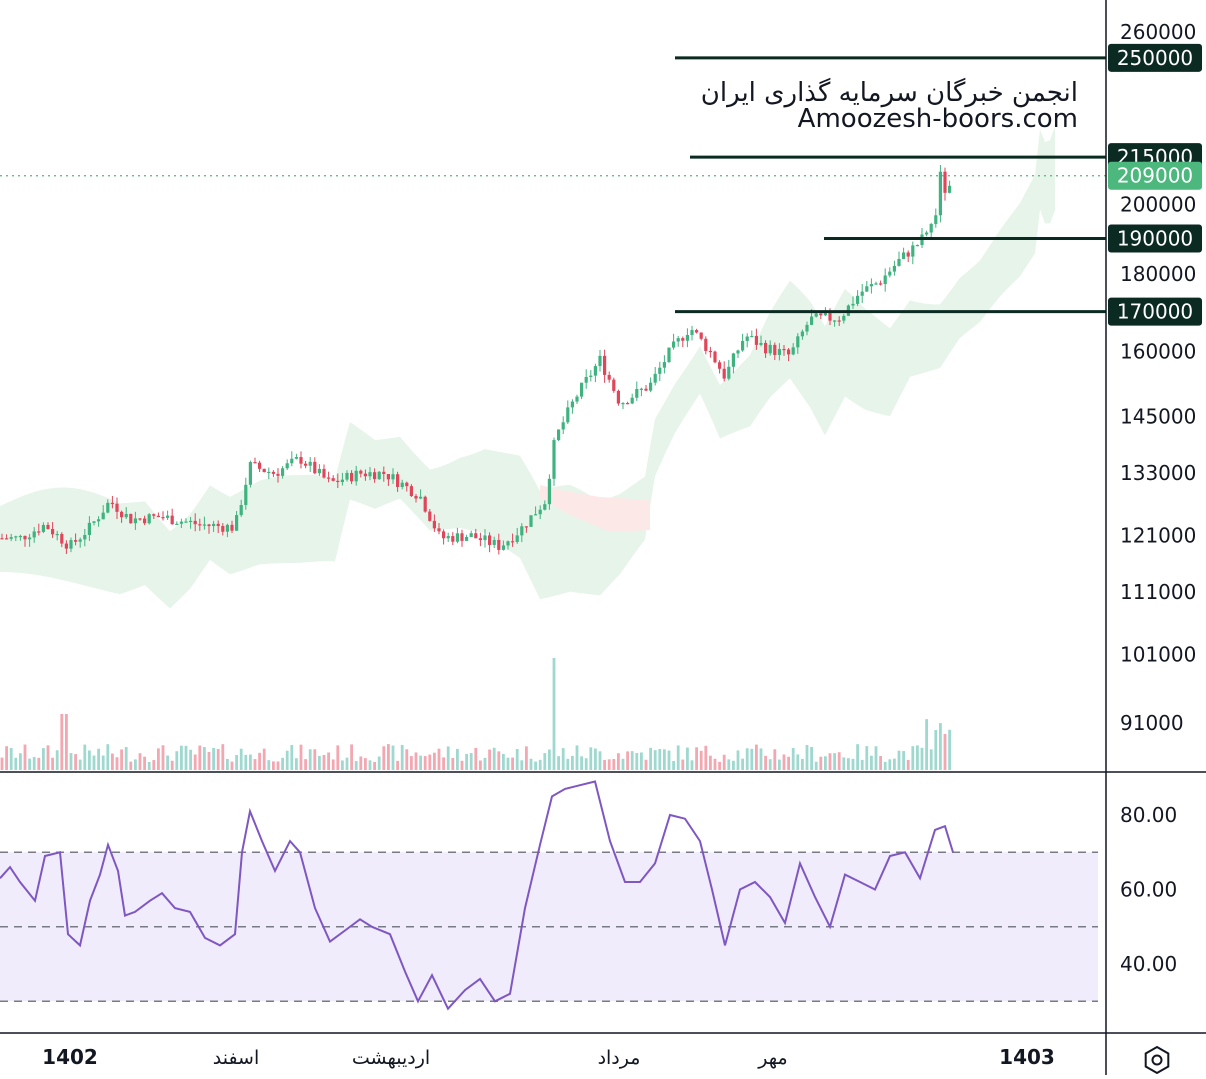 The width and height of the screenshot is (1206, 1079). I want to click on rsi-axis: 80.00 60.00 40.00, so click(1148, 889).